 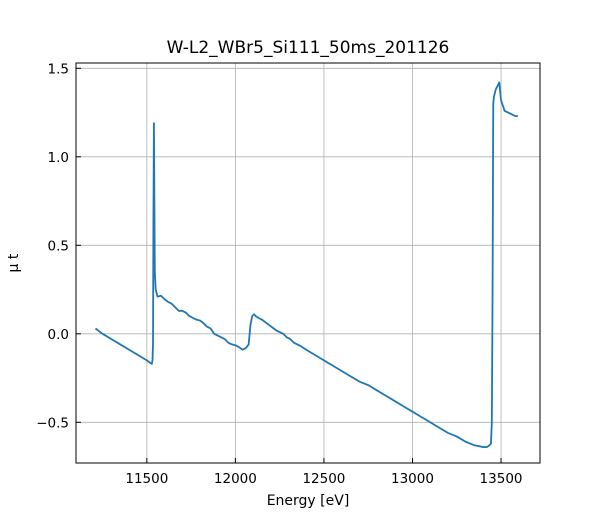 What do you see at coordinates (323, 479) in the screenshot?
I see `x-tick-label: 12500` at bounding box center [323, 479].